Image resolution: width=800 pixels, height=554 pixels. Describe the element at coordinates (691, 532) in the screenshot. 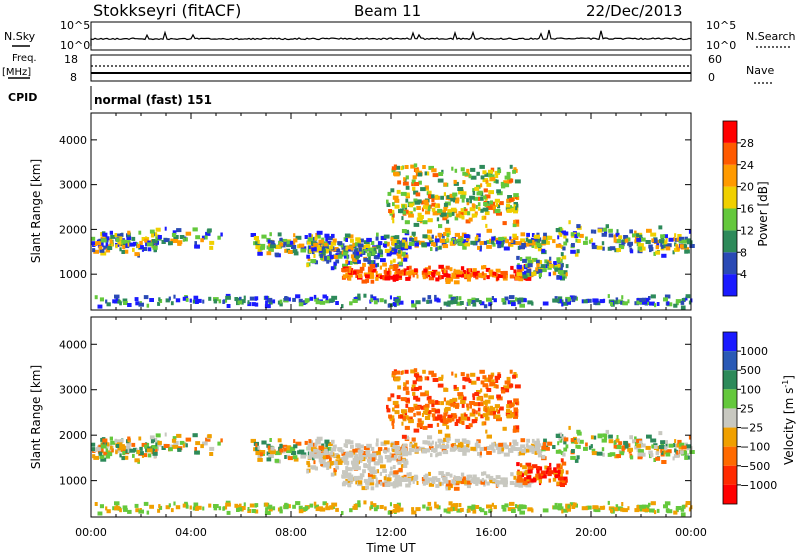

I see `x-tick-label: 00:00` at that location.